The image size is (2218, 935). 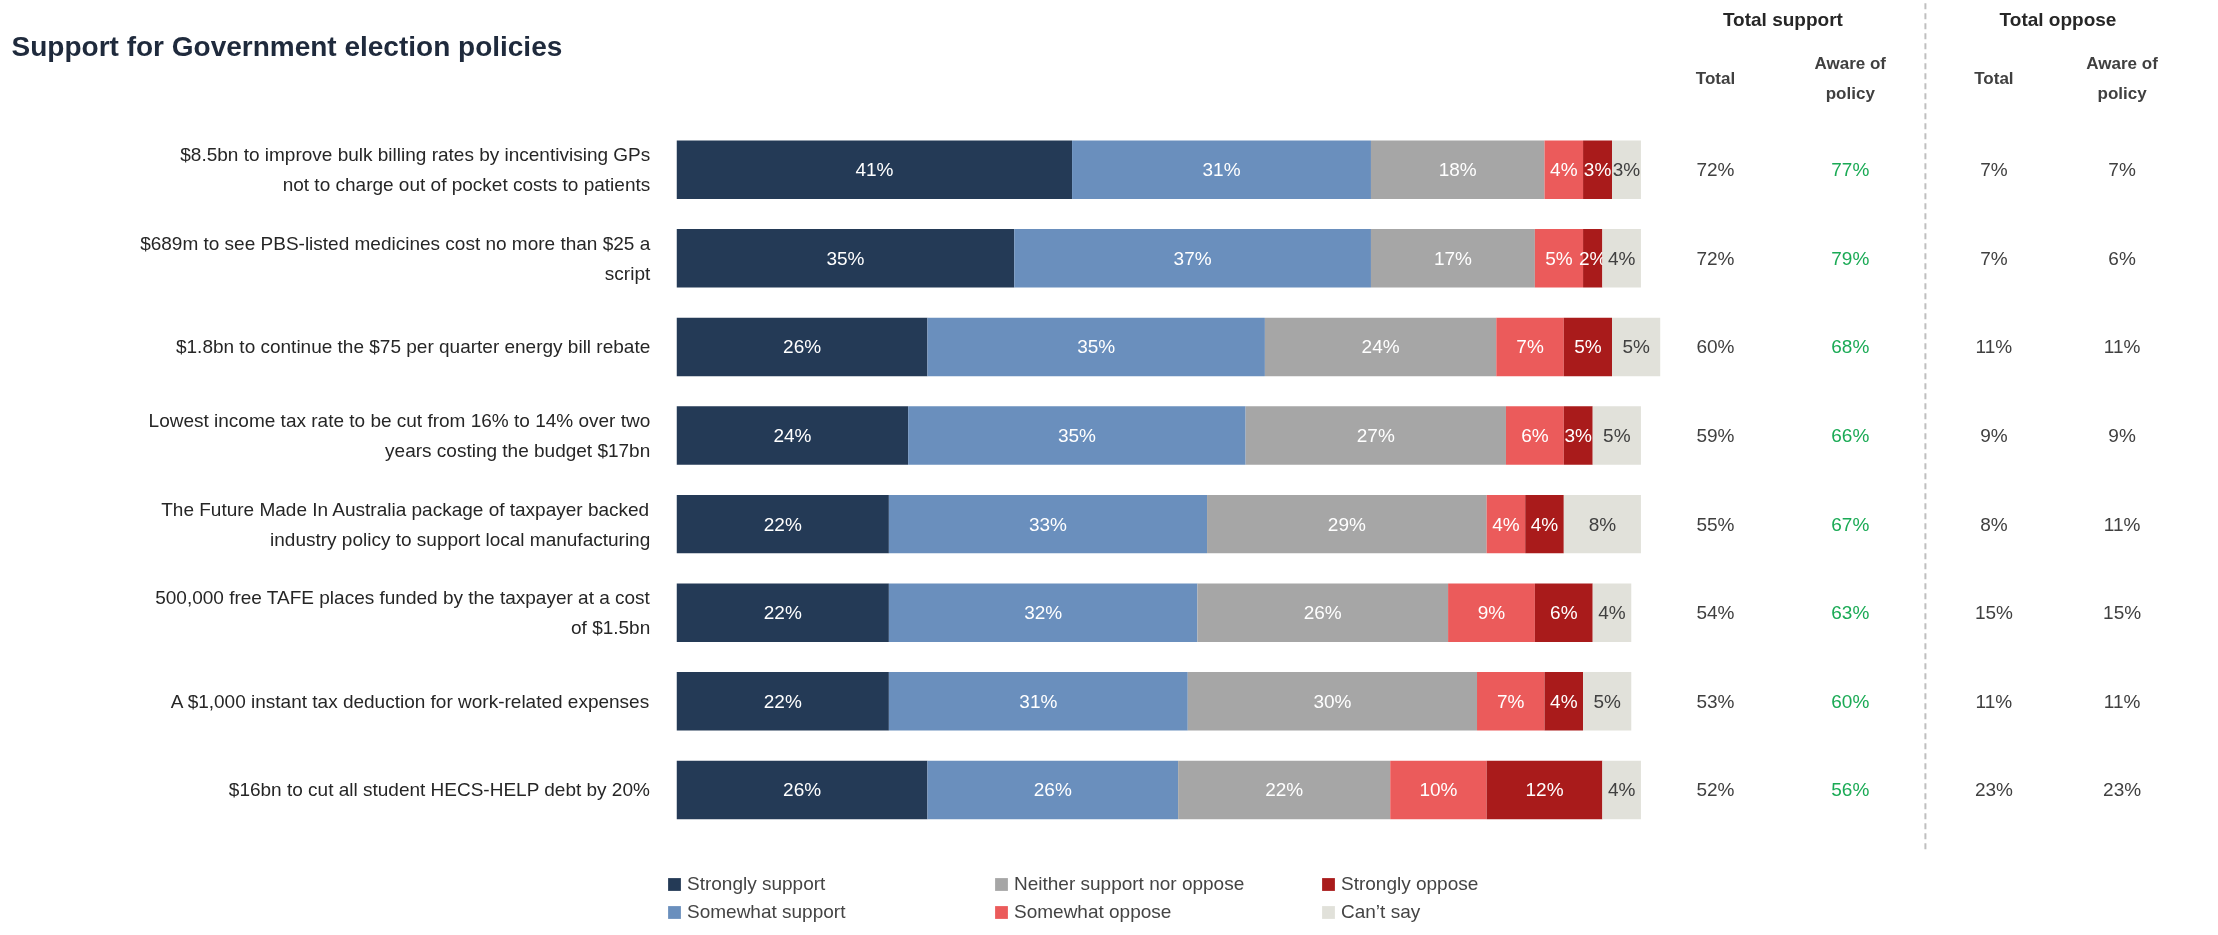 I want to click on legend-label: Neither support nor oppose, so click(x=1130, y=884).